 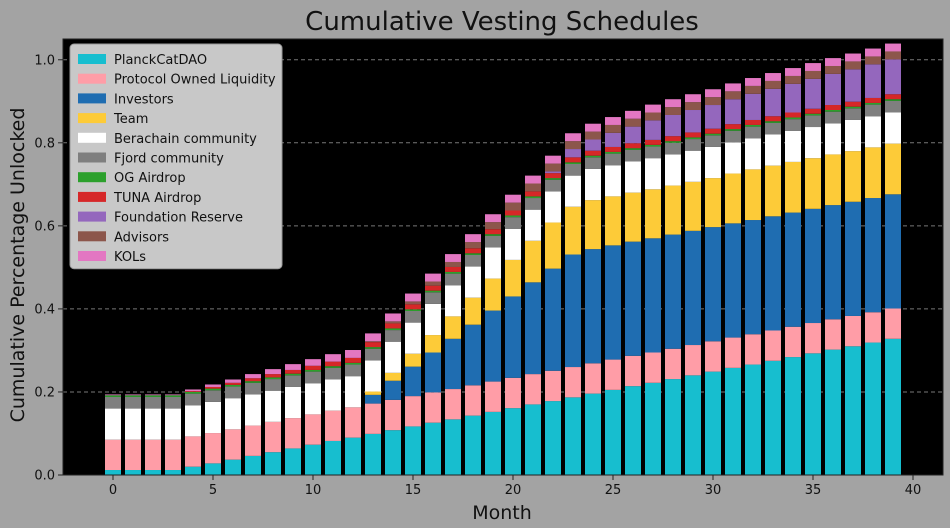 I want to click on x-tick-label: 25, so click(x=613, y=490).